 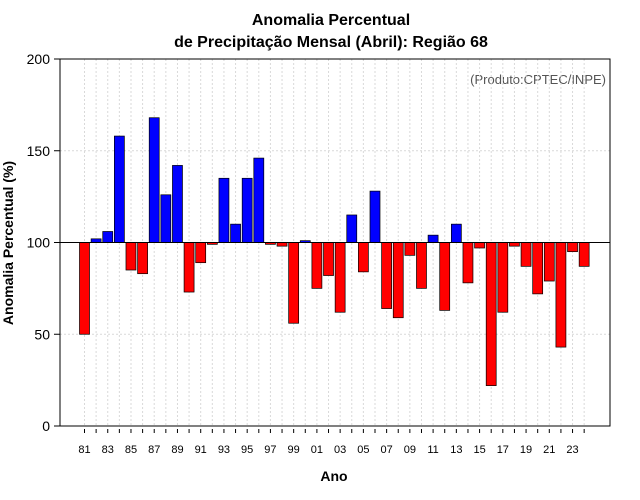 What do you see at coordinates (201, 253) in the screenshot?
I see `bar-1991` at bounding box center [201, 253].